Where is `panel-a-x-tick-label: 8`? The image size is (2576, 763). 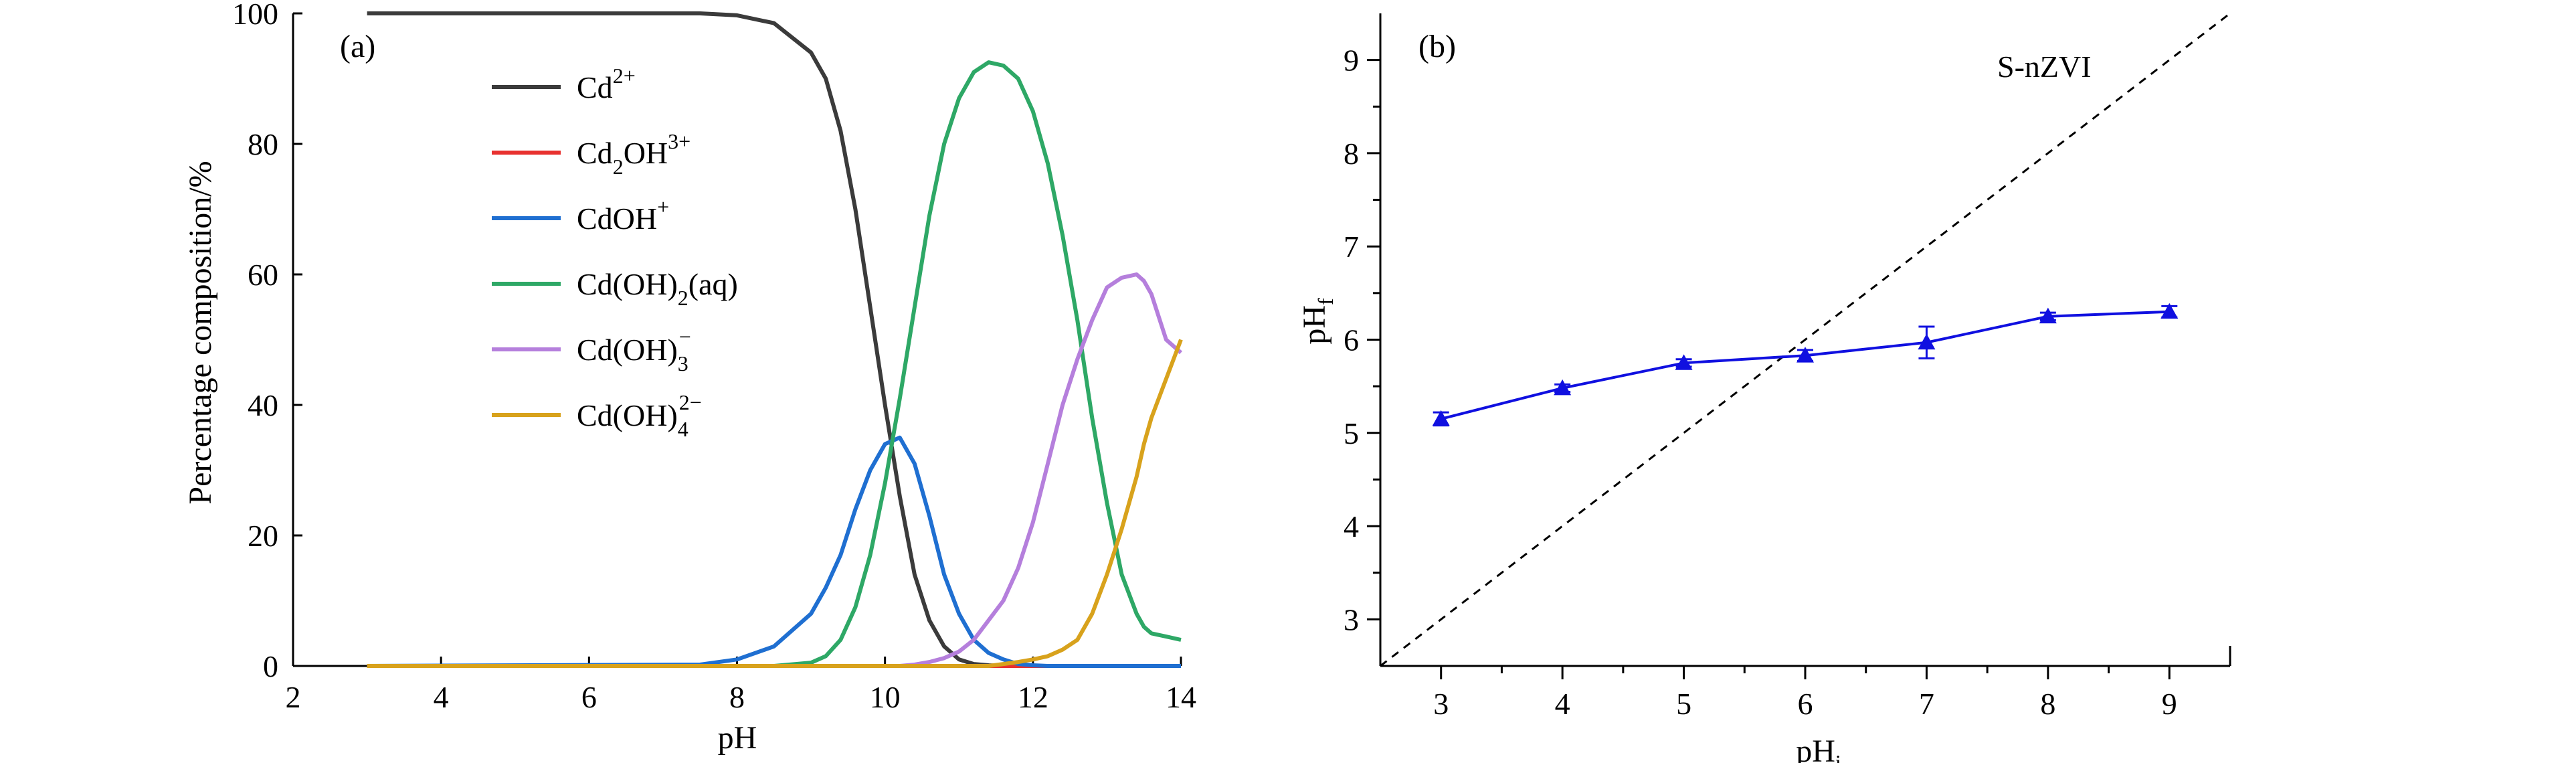
panel-a-x-tick-label: 8 is located at coordinates (737, 697).